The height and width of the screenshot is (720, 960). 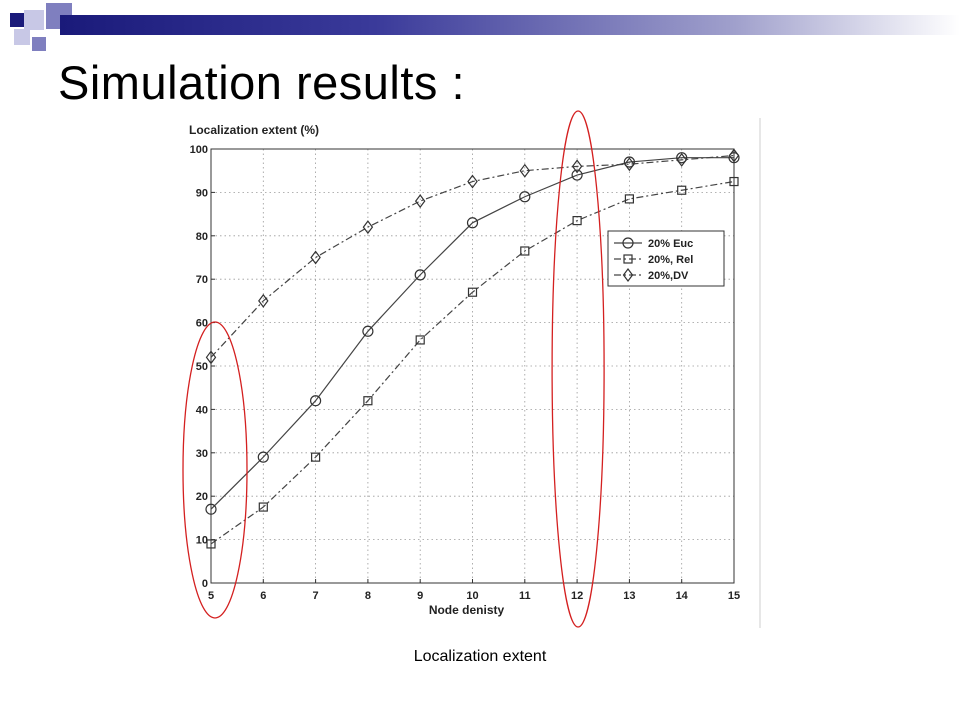 What do you see at coordinates (510, 25) in the screenshot?
I see `header-gradient-bar` at bounding box center [510, 25].